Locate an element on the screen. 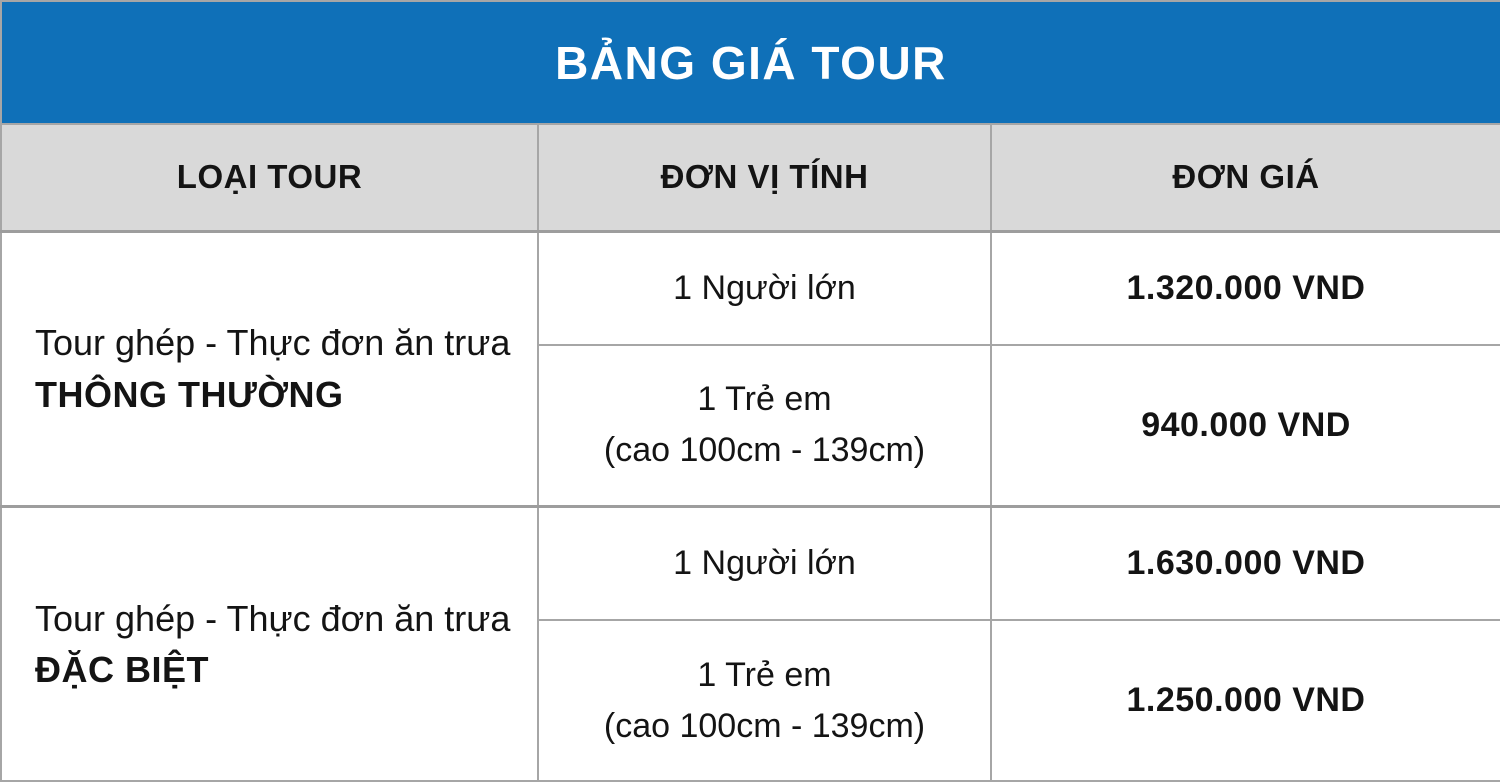  column-header-row: LOẠI TOUR ĐƠN VỊ TÍNH ĐƠN GIÁ is located at coordinates (750, 178).